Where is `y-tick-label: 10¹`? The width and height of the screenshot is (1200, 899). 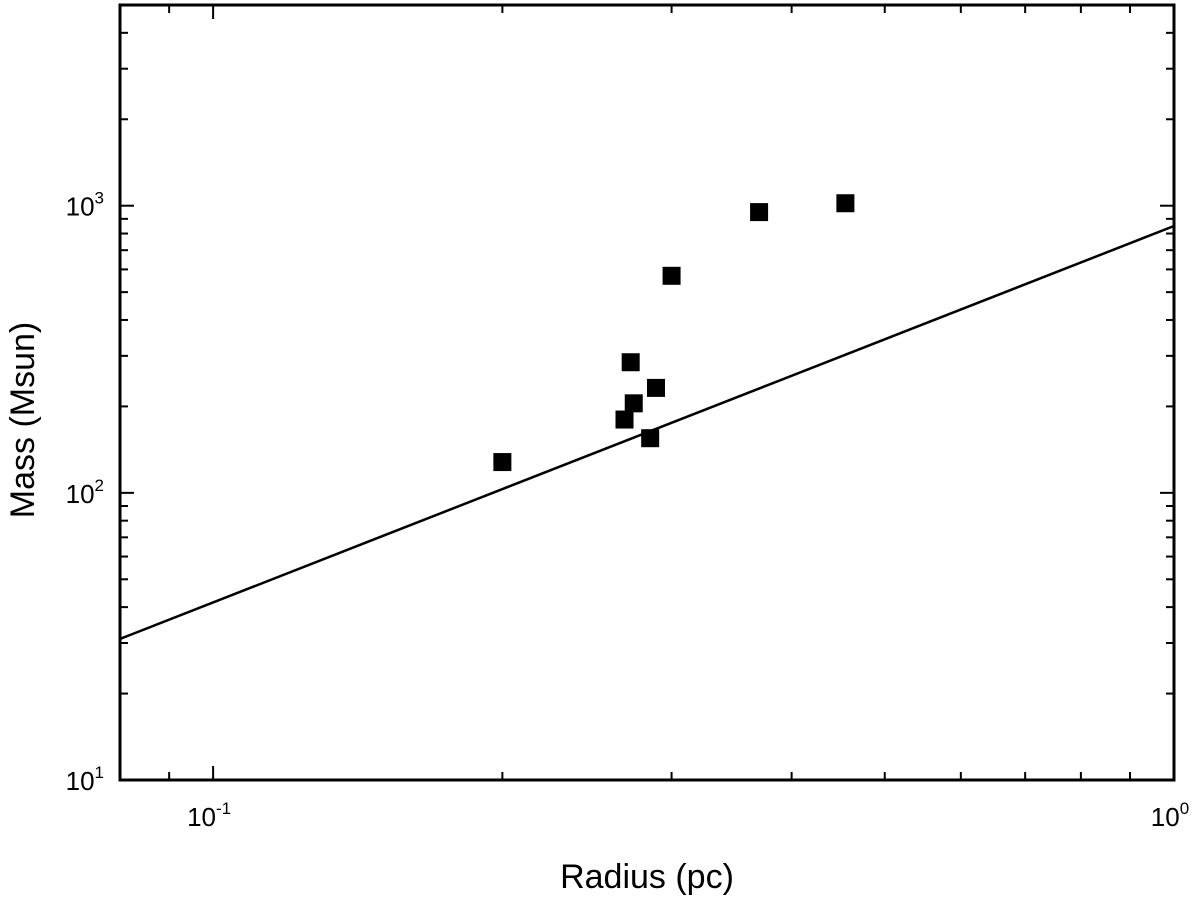 y-tick-label: 10¹ is located at coordinates (85, 779).